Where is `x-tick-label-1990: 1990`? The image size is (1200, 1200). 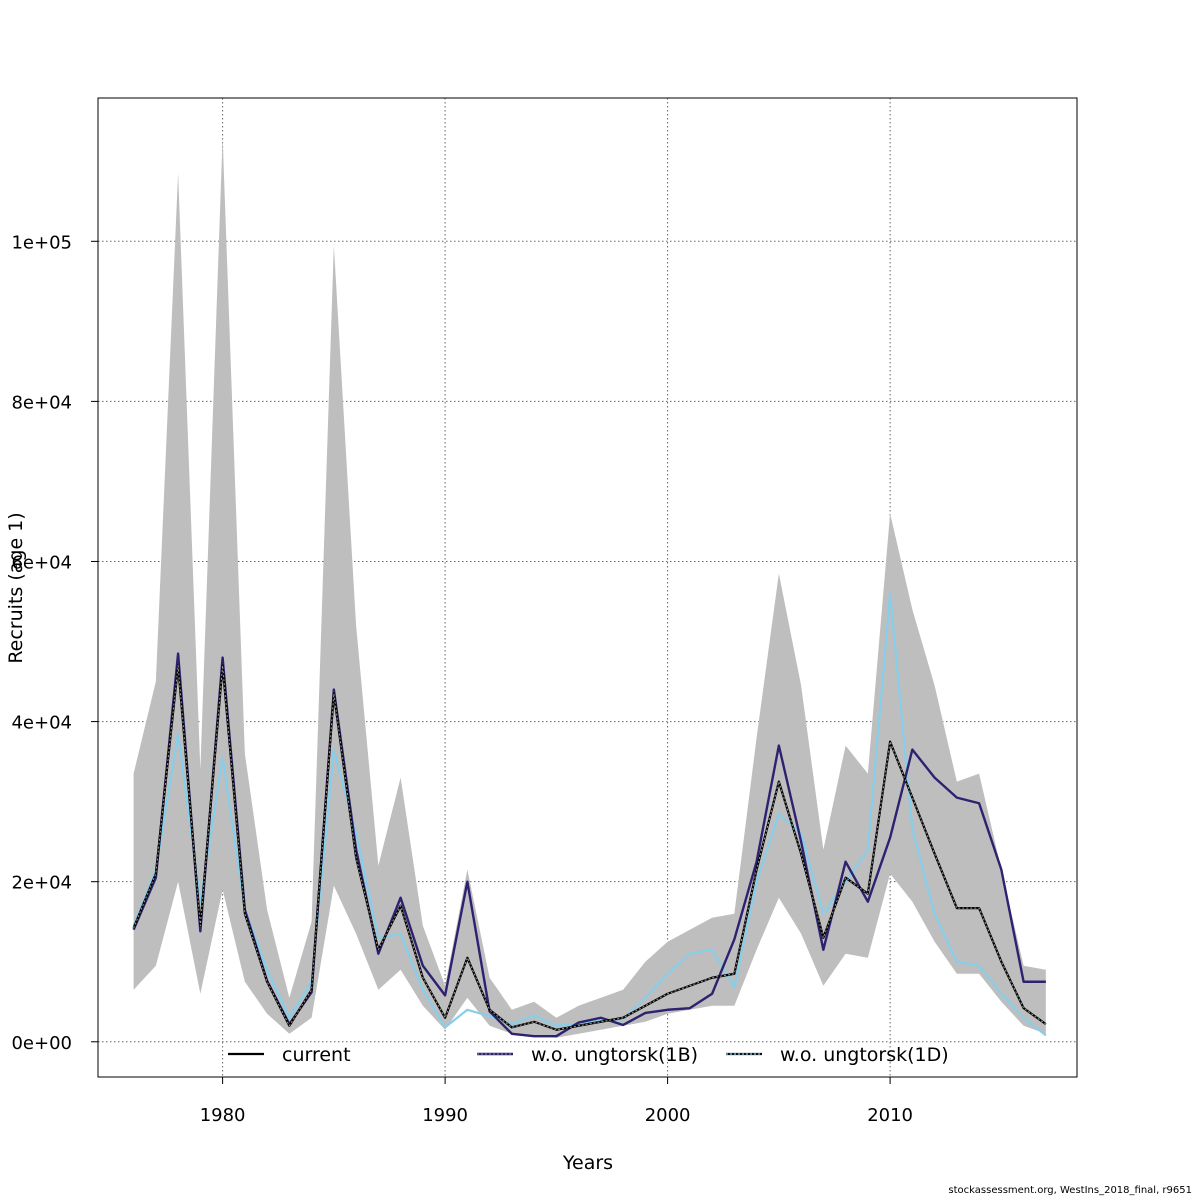 x-tick-label-1990: 1990 is located at coordinates (445, 1115).